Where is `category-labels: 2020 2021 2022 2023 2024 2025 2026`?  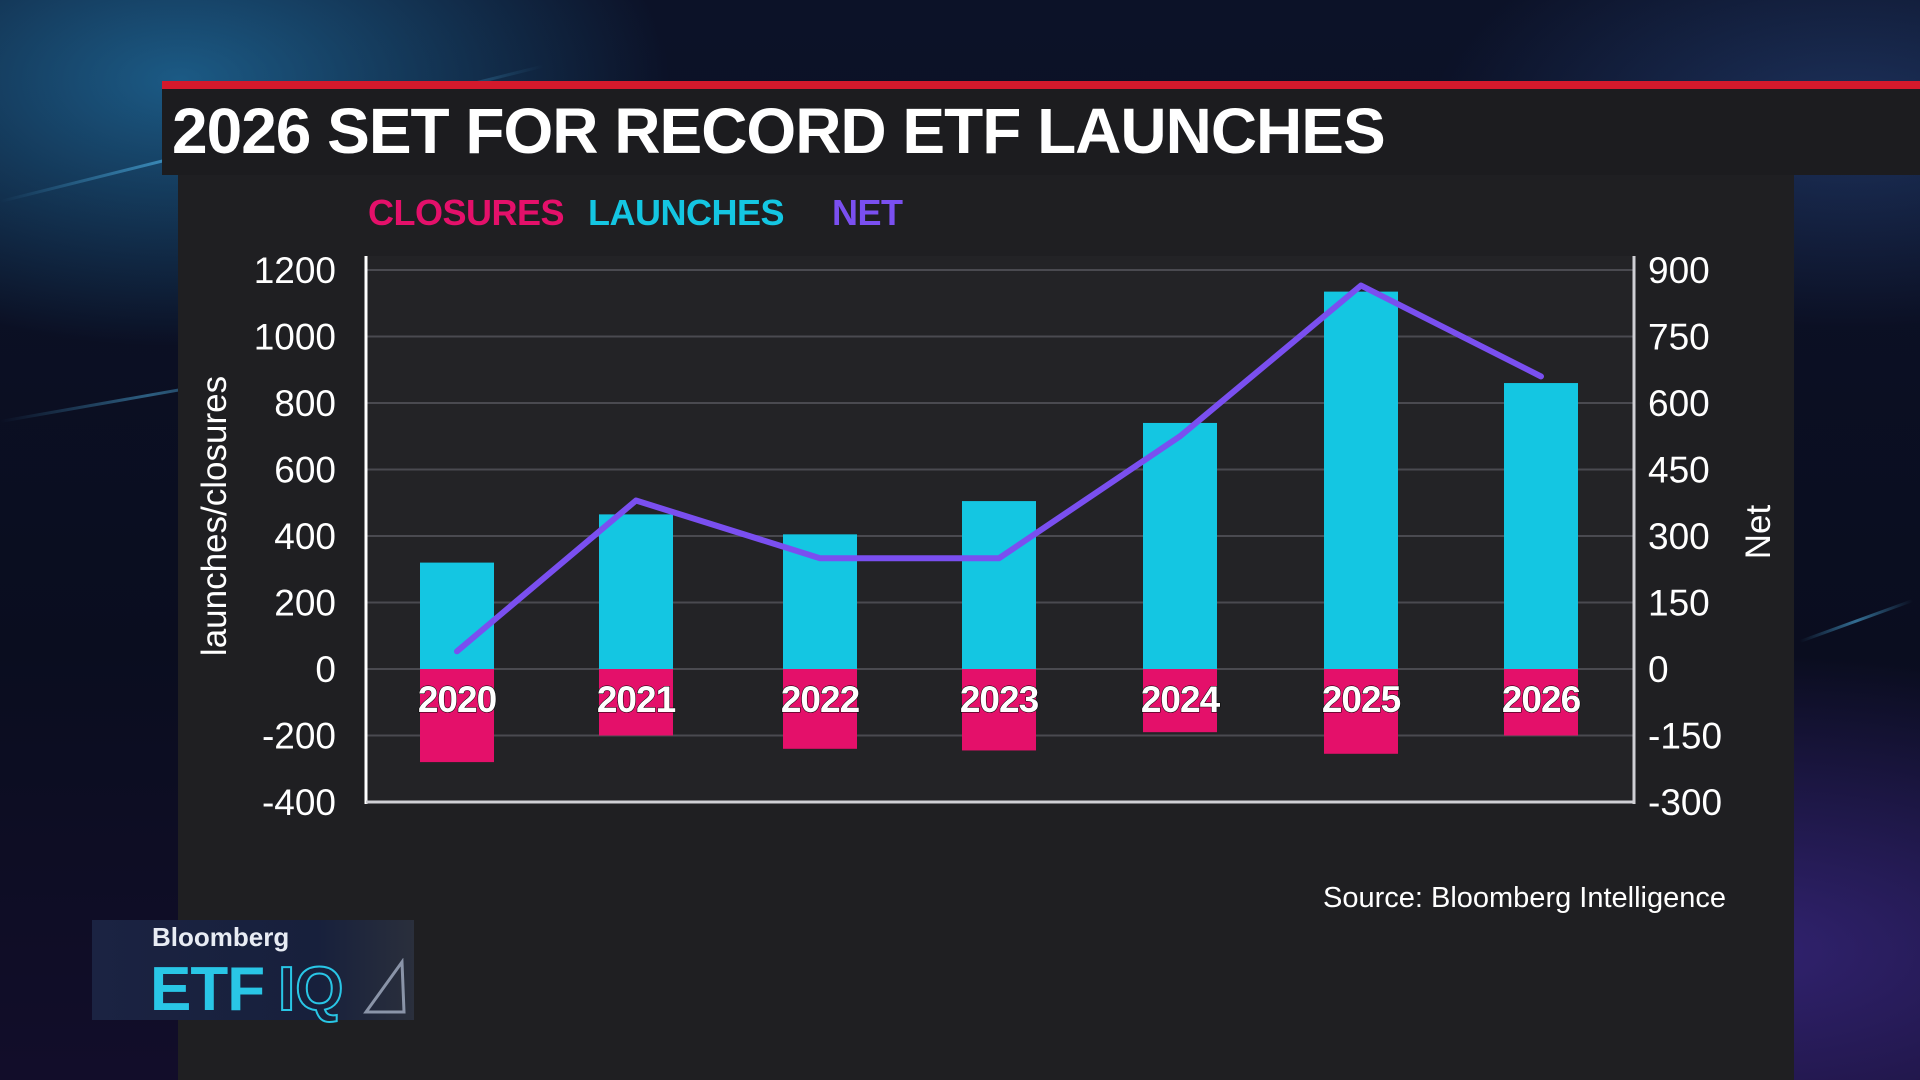
category-labels: 2020 2021 2022 2023 2024 2025 2026 is located at coordinates (999, 700).